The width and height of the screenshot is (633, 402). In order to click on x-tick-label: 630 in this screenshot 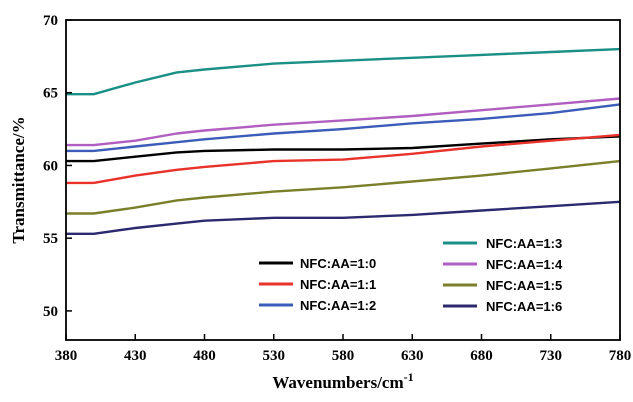, I will do `click(412, 356)`.